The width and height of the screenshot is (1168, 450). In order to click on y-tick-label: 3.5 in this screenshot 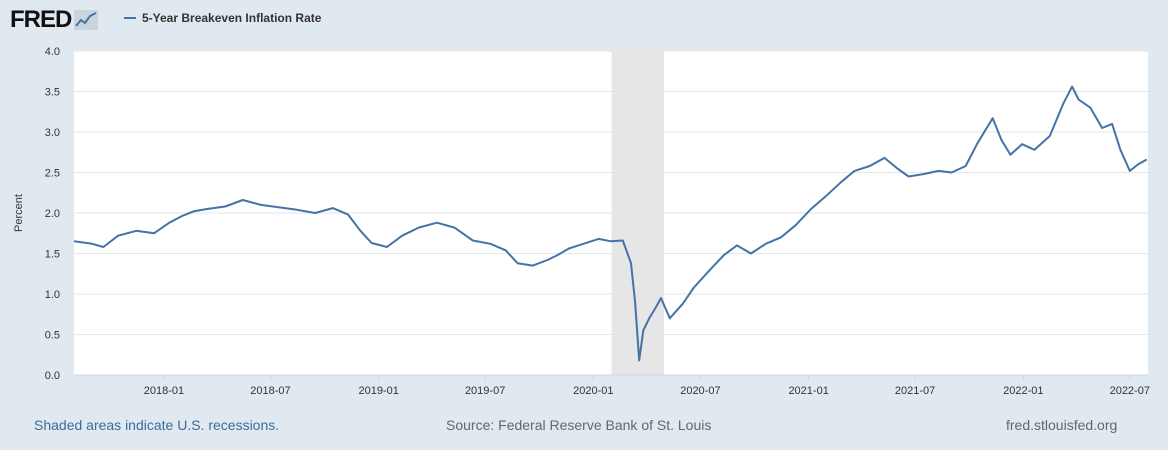, I will do `click(52, 93)`.